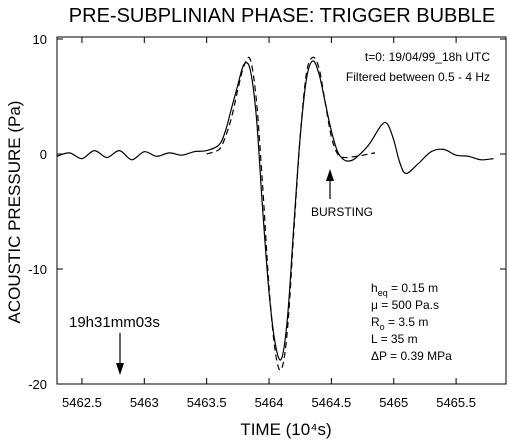  I want to click on x-axis-title: TIME (10⁴s), so click(285, 429).